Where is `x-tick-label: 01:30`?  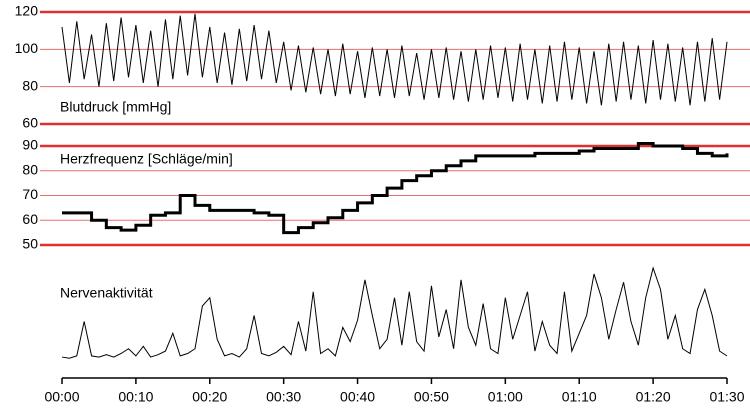
x-tick-label: 01:30 is located at coordinates (726, 397).